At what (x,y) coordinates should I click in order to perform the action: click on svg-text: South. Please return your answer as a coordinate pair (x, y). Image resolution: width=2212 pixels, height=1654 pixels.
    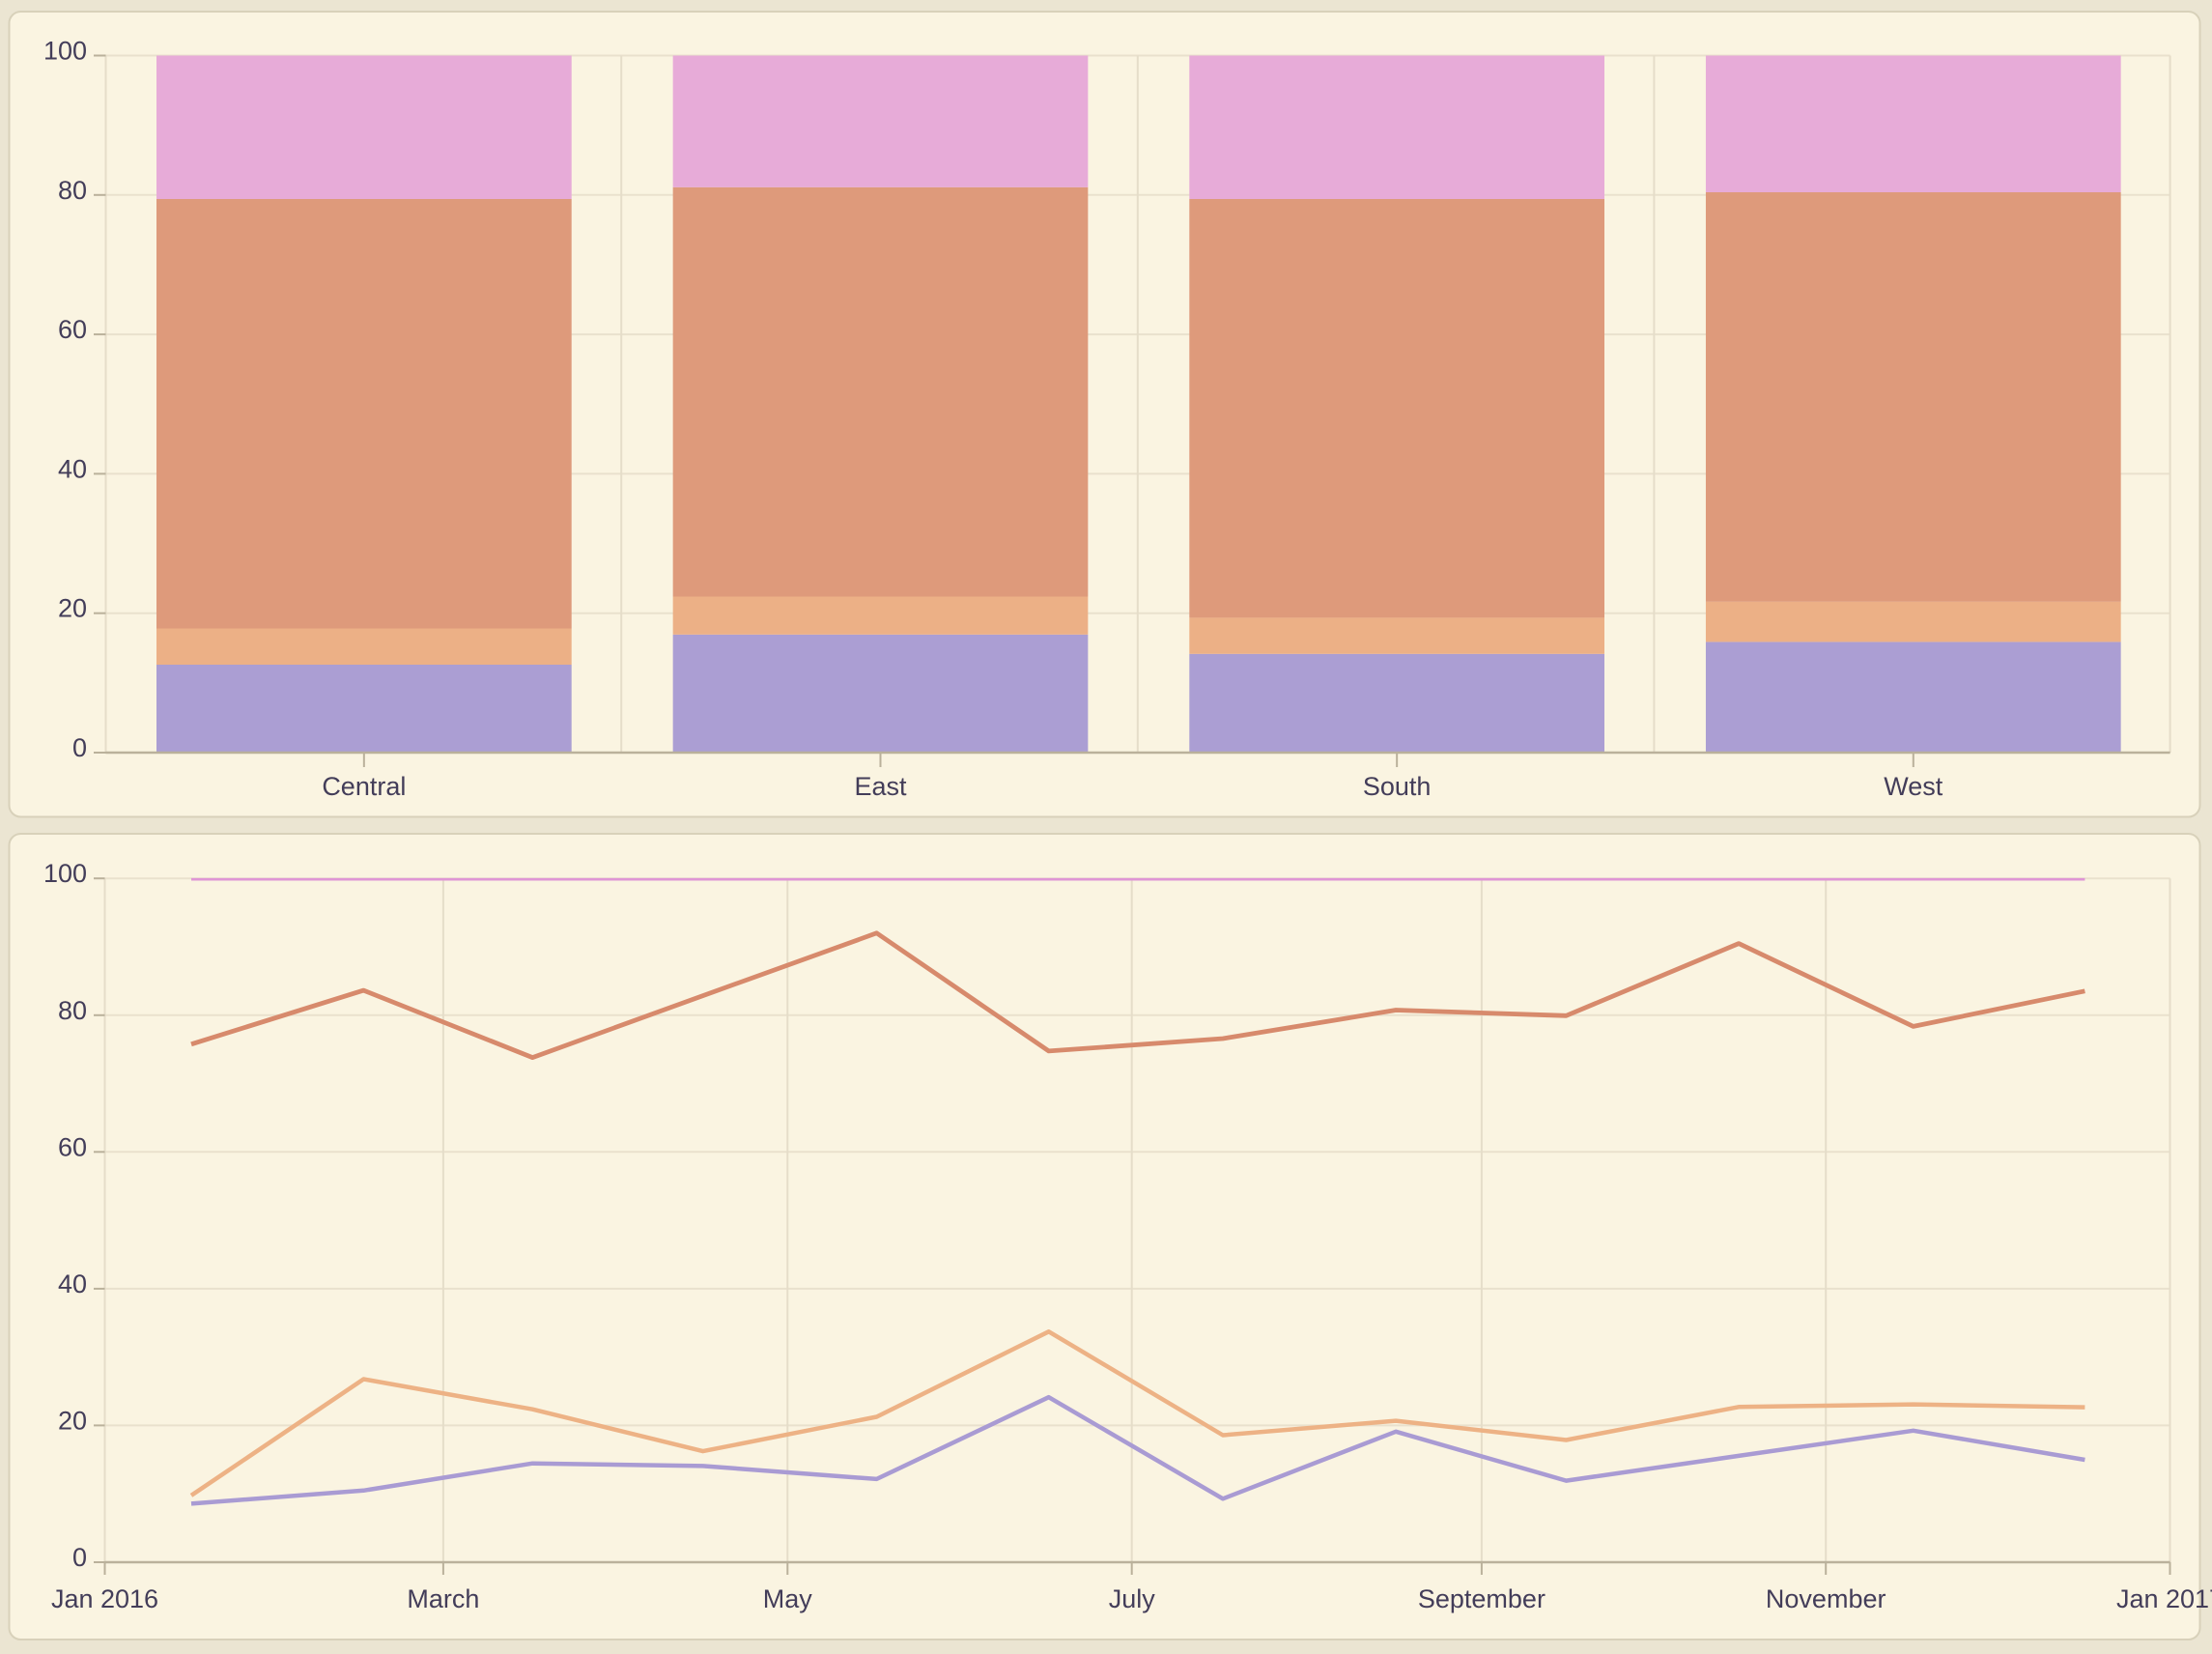
    Looking at the image, I should click on (1397, 786).